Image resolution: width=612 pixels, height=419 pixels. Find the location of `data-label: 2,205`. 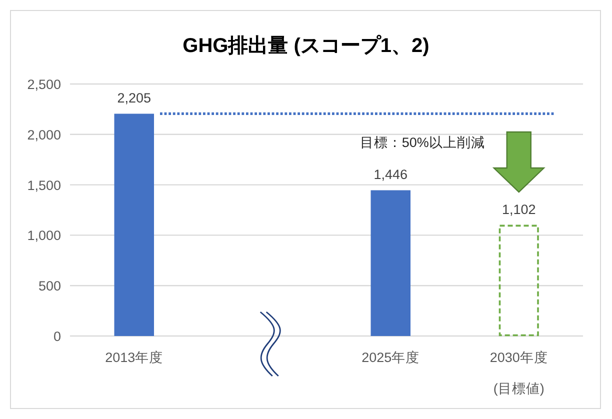

data-label: 2,205 is located at coordinates (134, 98).